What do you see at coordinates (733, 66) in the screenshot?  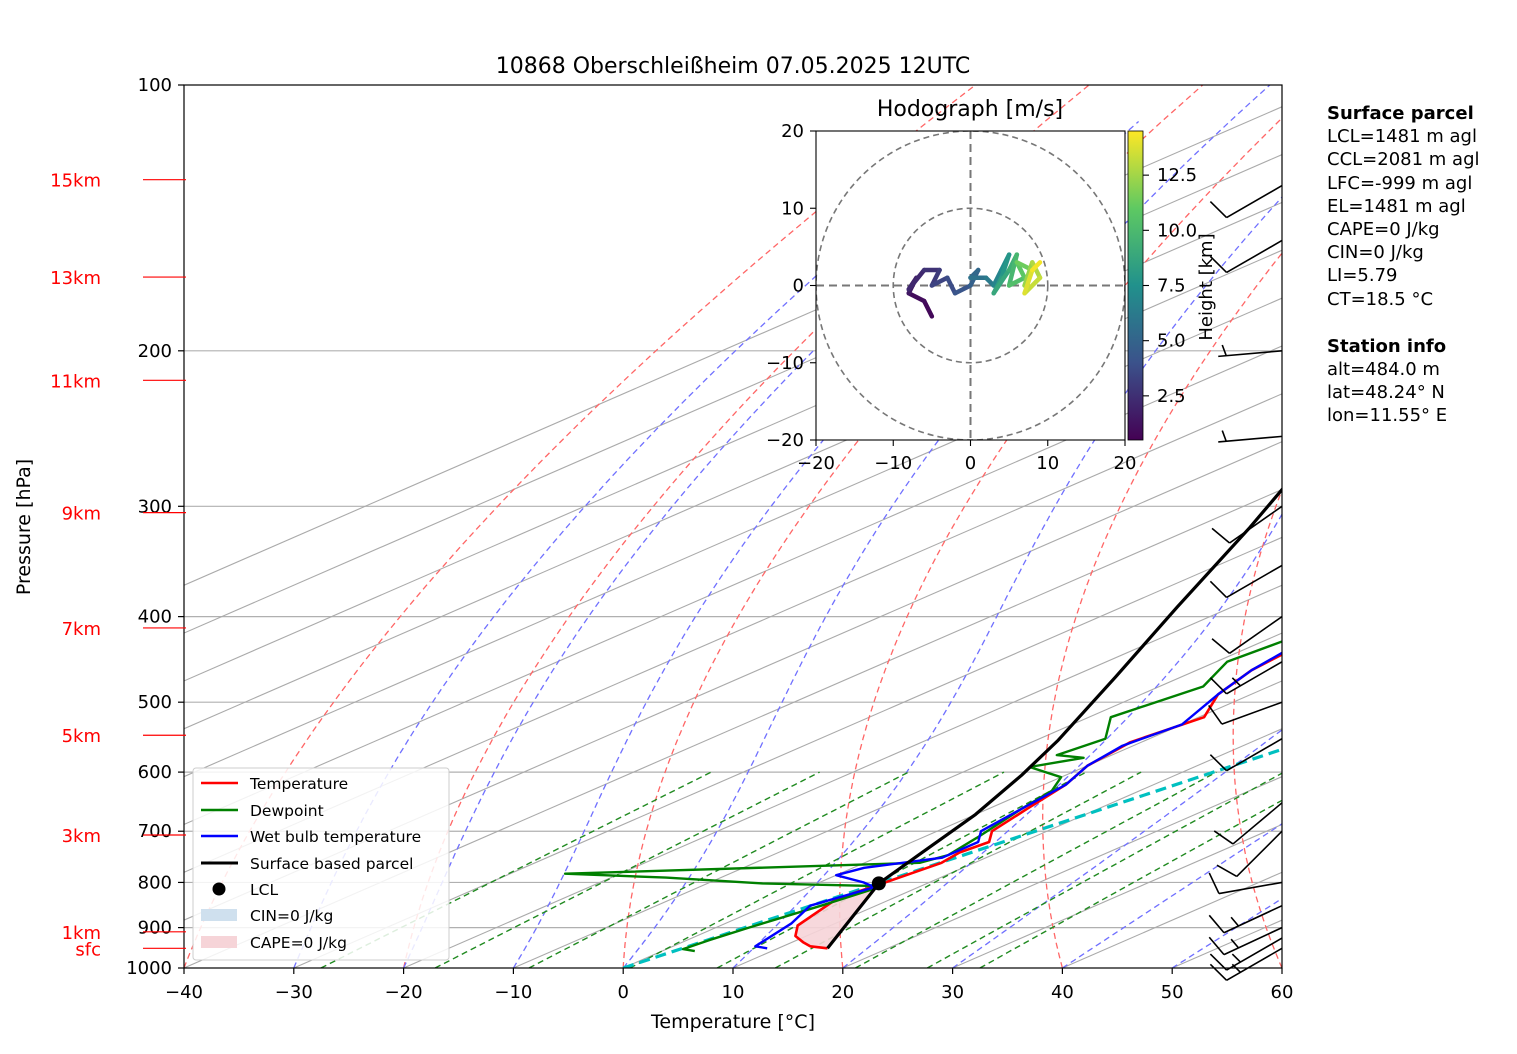 I see `chart-title: 10868 Oberschleißheim 07.05.2025 12UTC` at bounding box center [733, 66].